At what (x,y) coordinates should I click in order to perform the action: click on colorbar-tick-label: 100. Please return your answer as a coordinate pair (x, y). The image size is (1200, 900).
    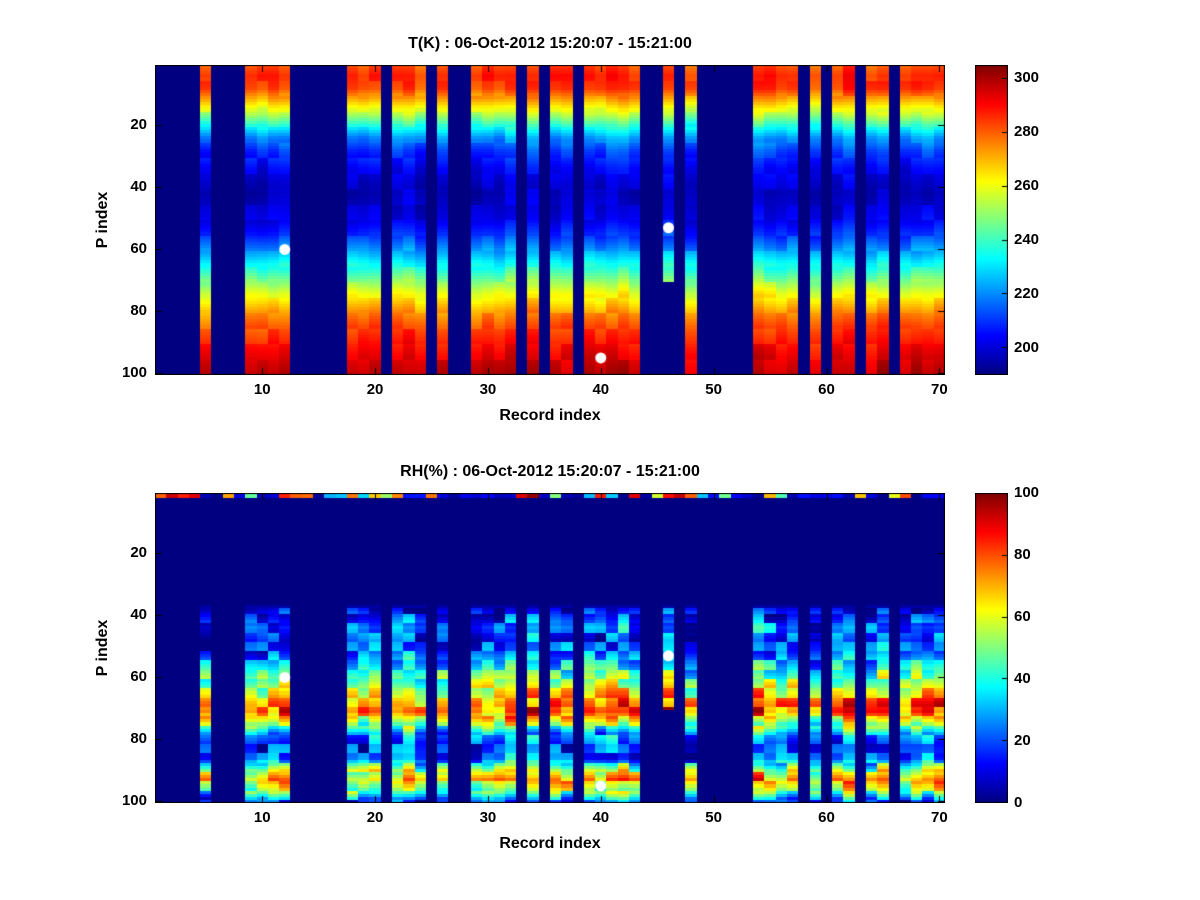
    Looking at the image, I should click on (1027, 492).